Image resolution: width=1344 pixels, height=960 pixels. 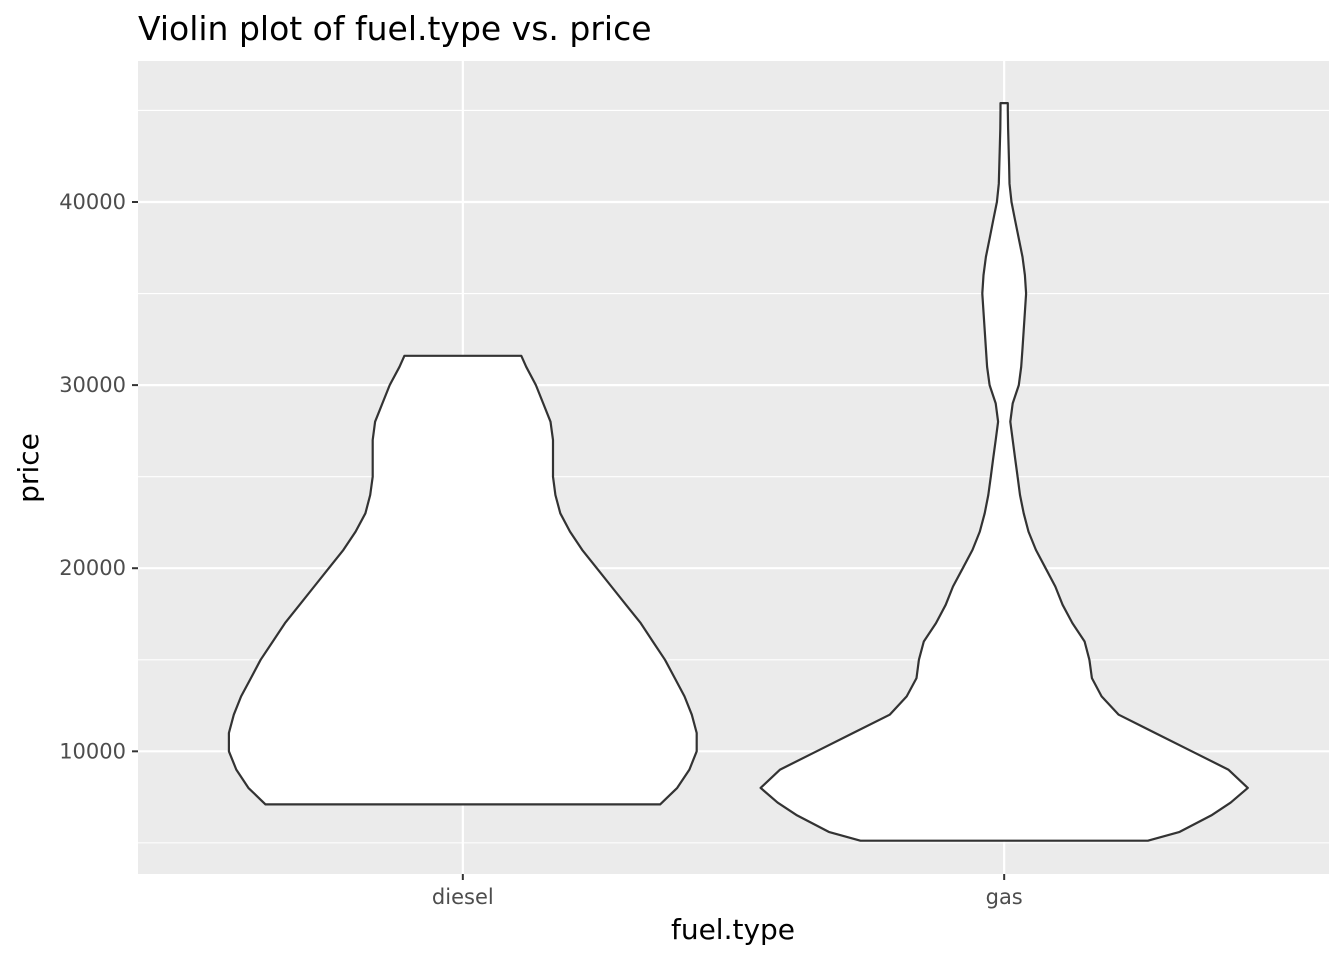 I want to click on x-axis: diesel gas, so click(x=727, y=891).